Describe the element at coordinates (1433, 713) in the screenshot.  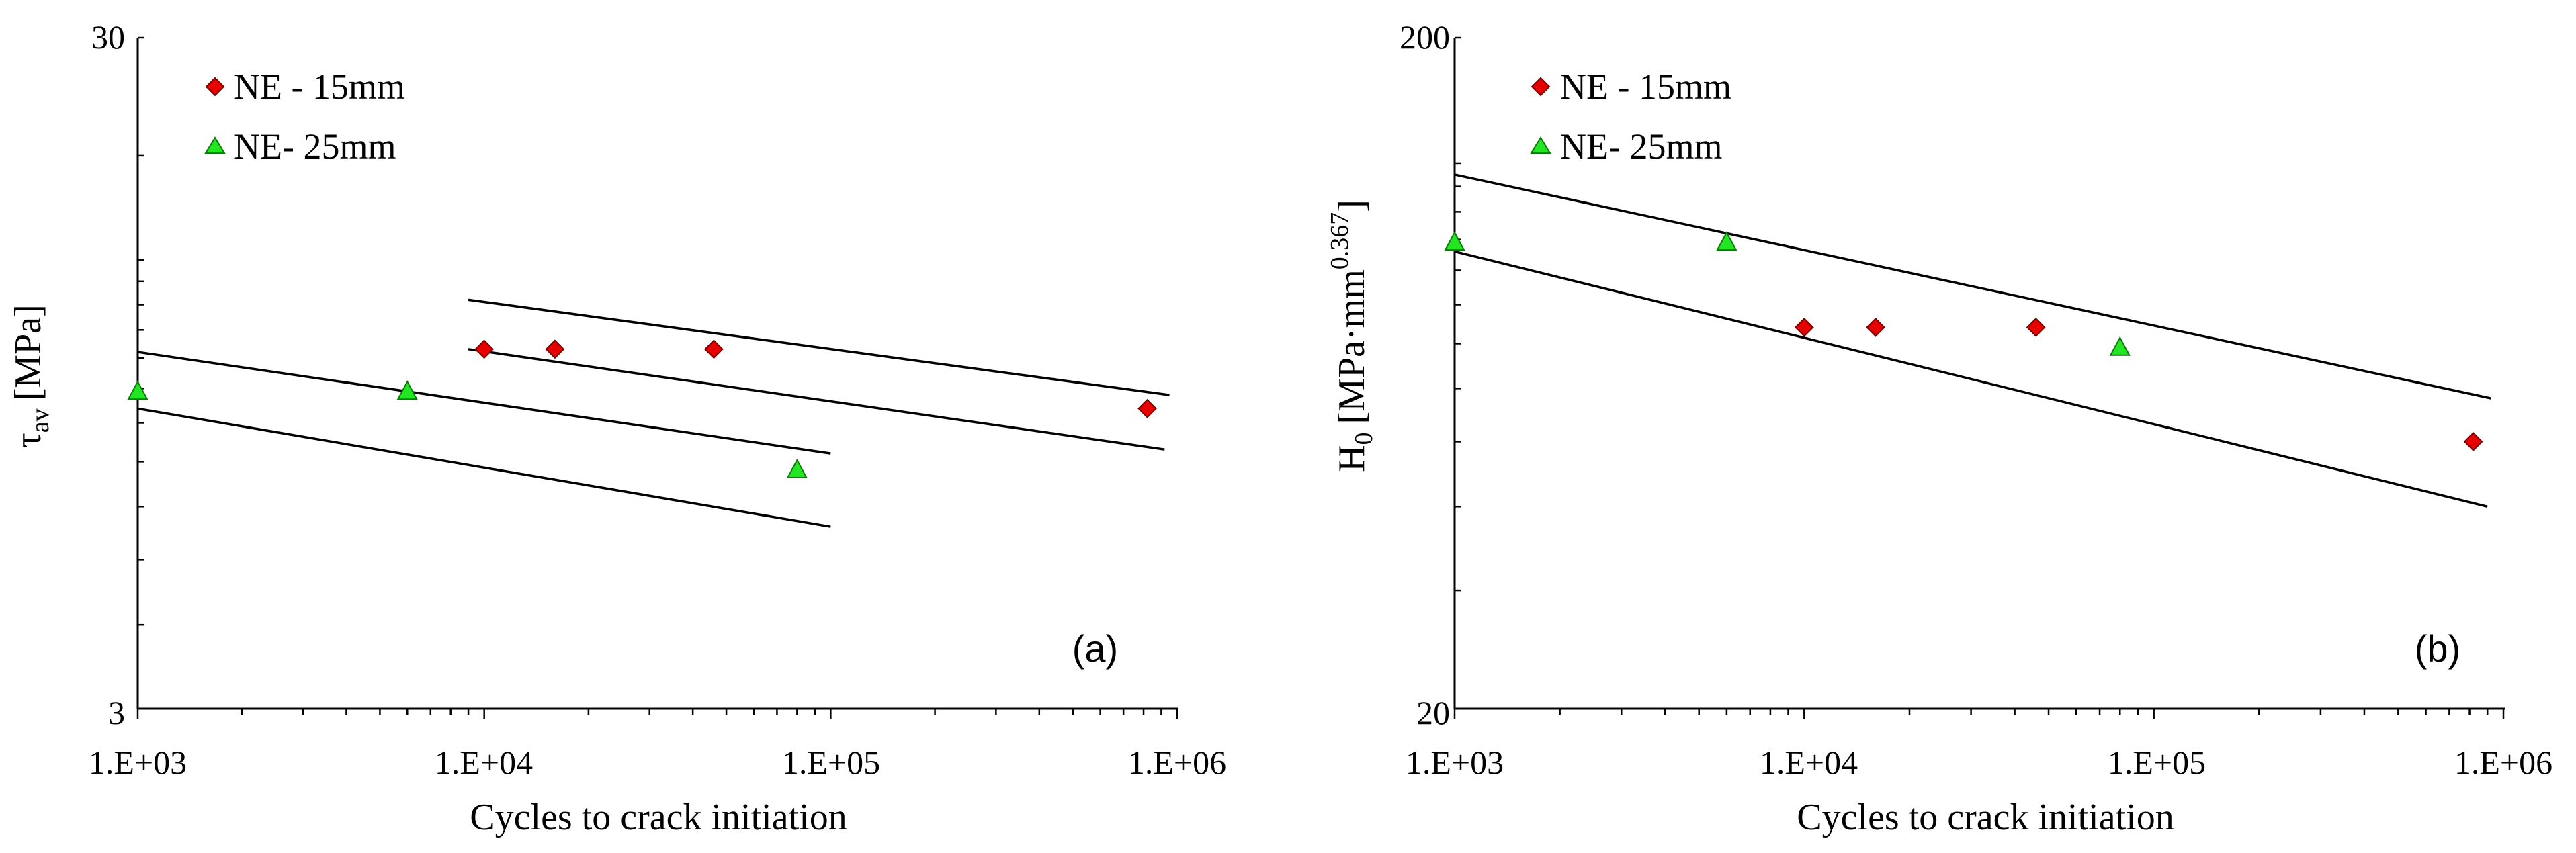
I see `panel-b-ytick-label-bottom: 20` at that location.